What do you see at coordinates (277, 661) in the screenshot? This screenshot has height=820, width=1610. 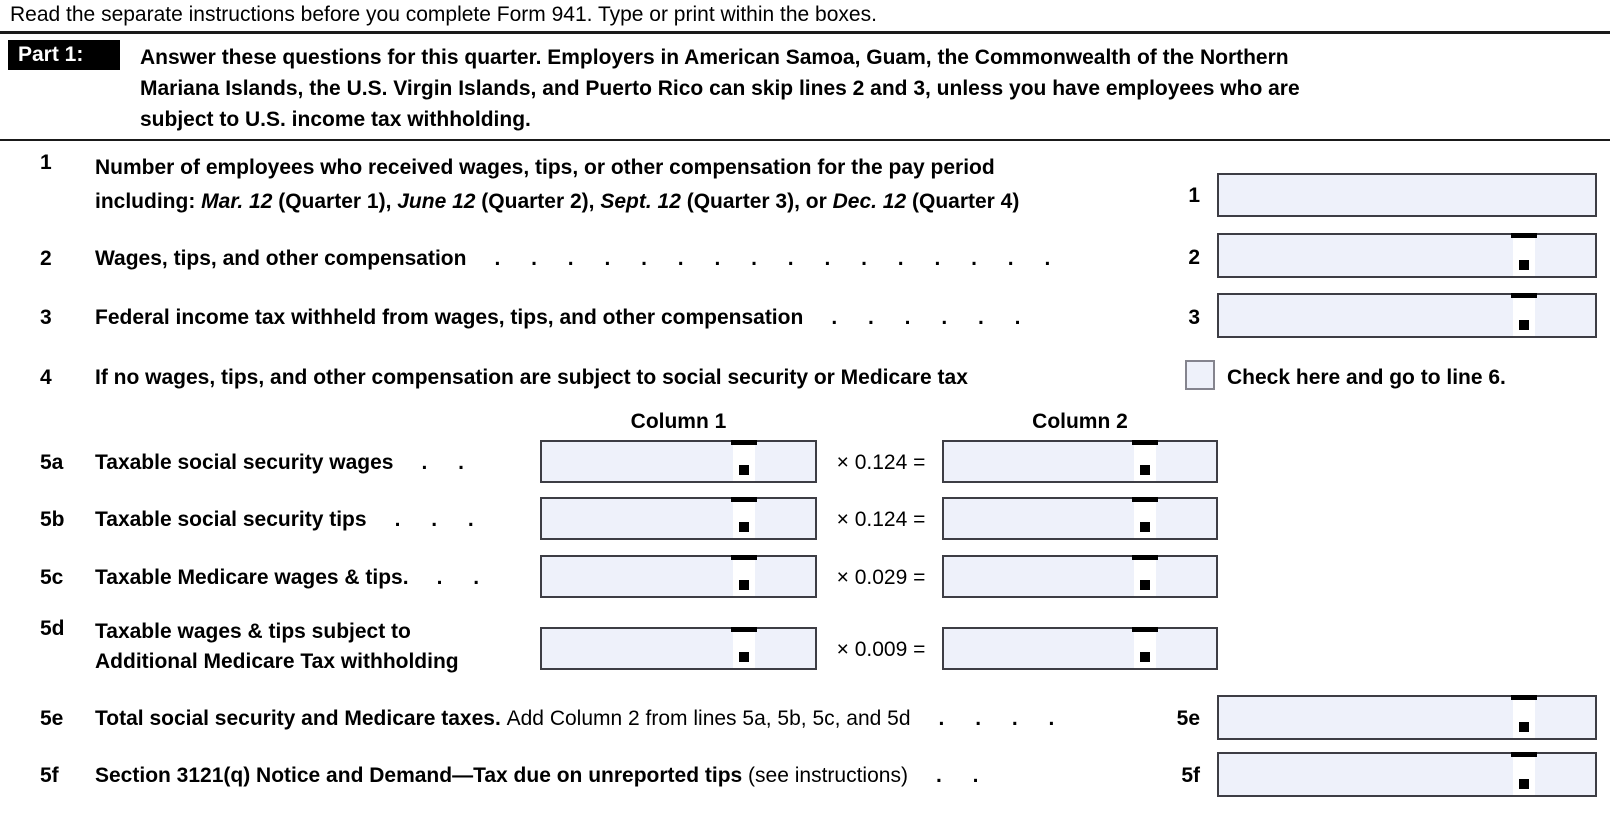 I see `line5d-label-line2: Additional Medicare Tax withholding` at bounding box center [277, 661].